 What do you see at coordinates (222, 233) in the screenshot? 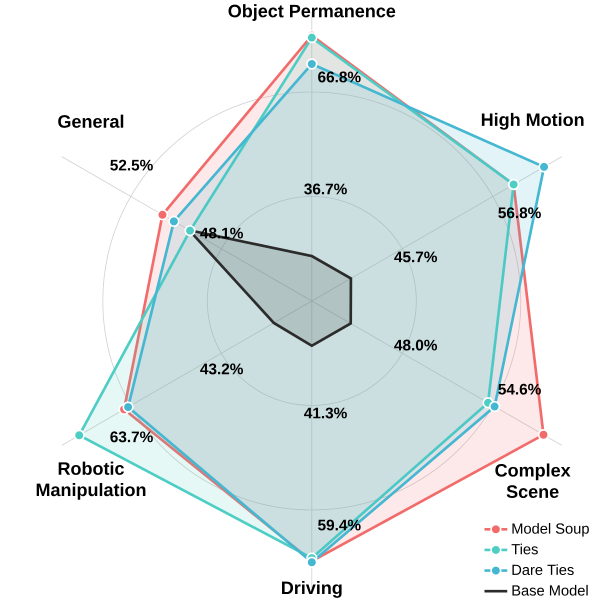
I see `text: 48.1%` at bounding box center [222, 233].